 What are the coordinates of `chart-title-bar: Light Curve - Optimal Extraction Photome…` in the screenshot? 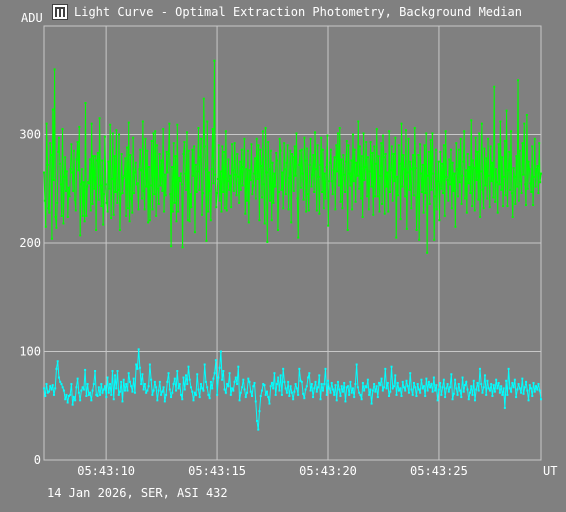 It's located at (287, 12).